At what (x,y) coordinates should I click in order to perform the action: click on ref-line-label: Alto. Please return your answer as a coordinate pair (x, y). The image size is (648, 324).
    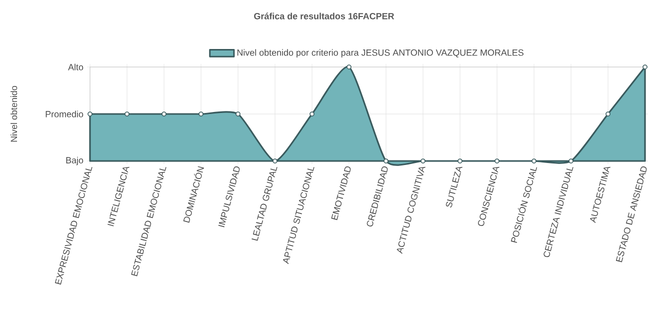
    Looking at the image, I should click on (76, 67).